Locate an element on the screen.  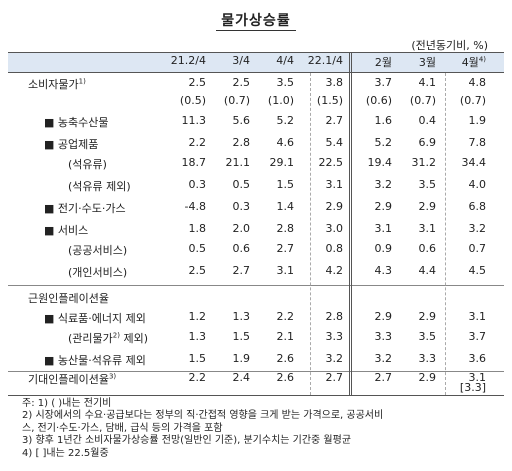
table-cell: 0.7 is located at coordinates (477, 248).